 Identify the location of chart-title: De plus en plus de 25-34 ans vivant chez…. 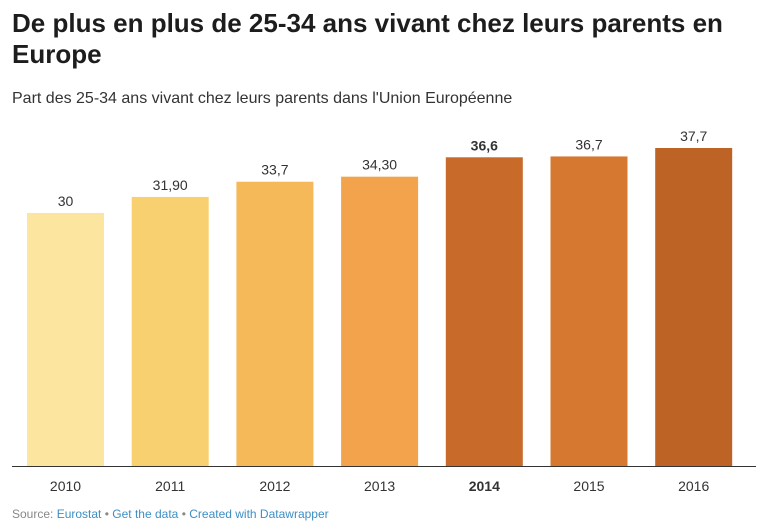
(367, 38).